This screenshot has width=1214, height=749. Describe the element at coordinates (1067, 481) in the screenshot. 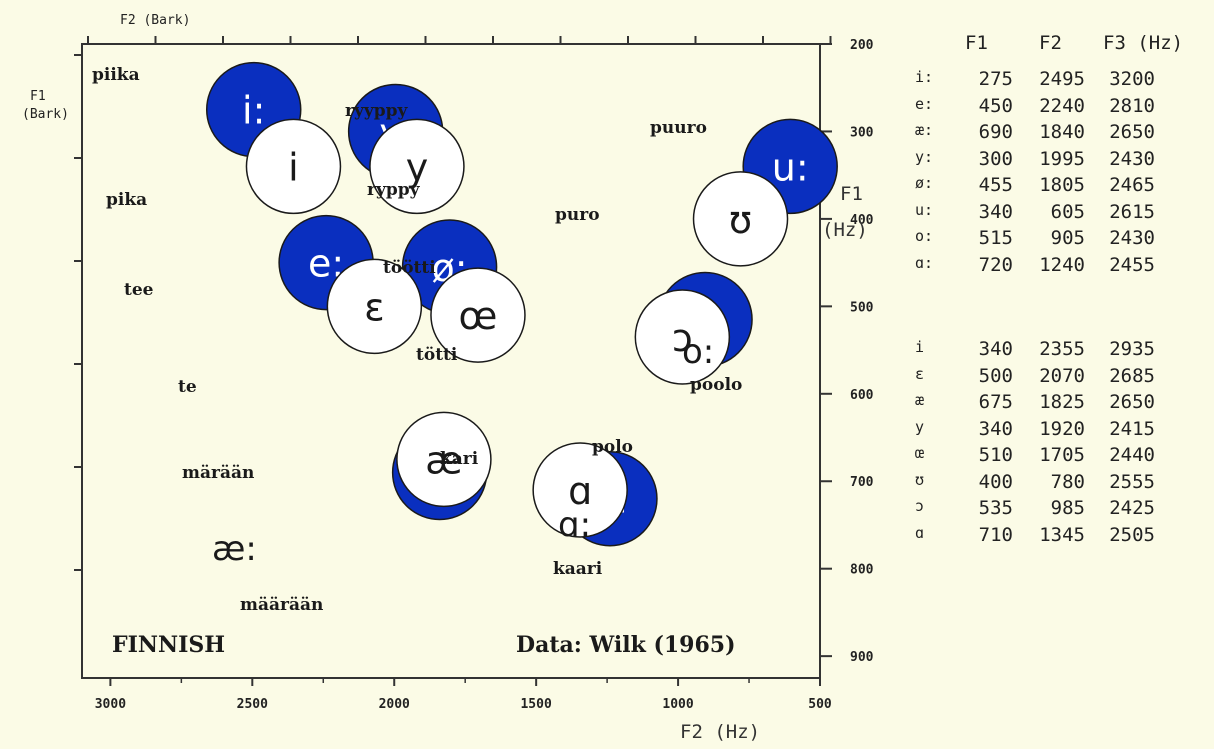

I see `row-f2: 780` at that location.